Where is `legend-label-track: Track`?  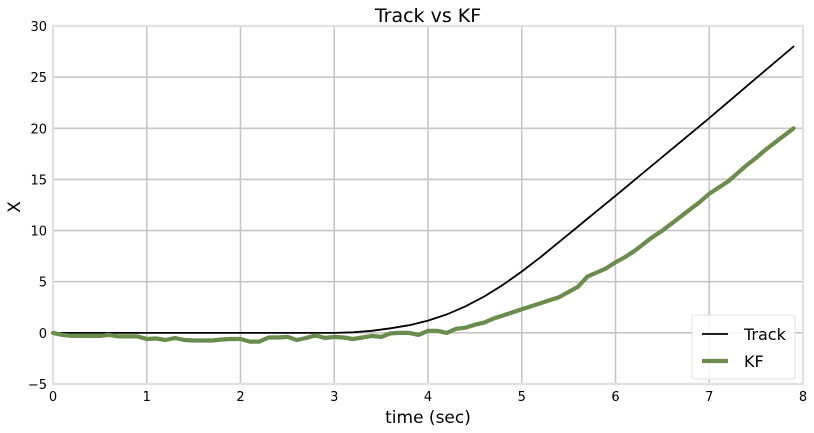
legend-label-track: Track is located at coordinates (765, 334).